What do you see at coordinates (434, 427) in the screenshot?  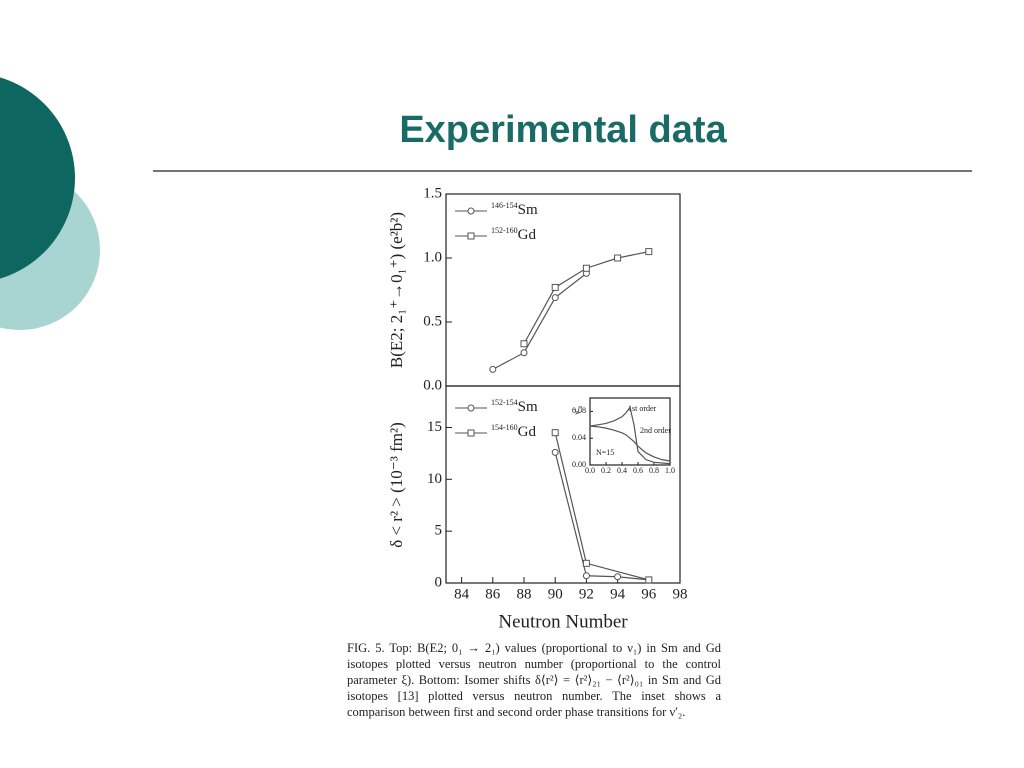 I see `y-tick-label: 15` at bounding box center [434, 427].